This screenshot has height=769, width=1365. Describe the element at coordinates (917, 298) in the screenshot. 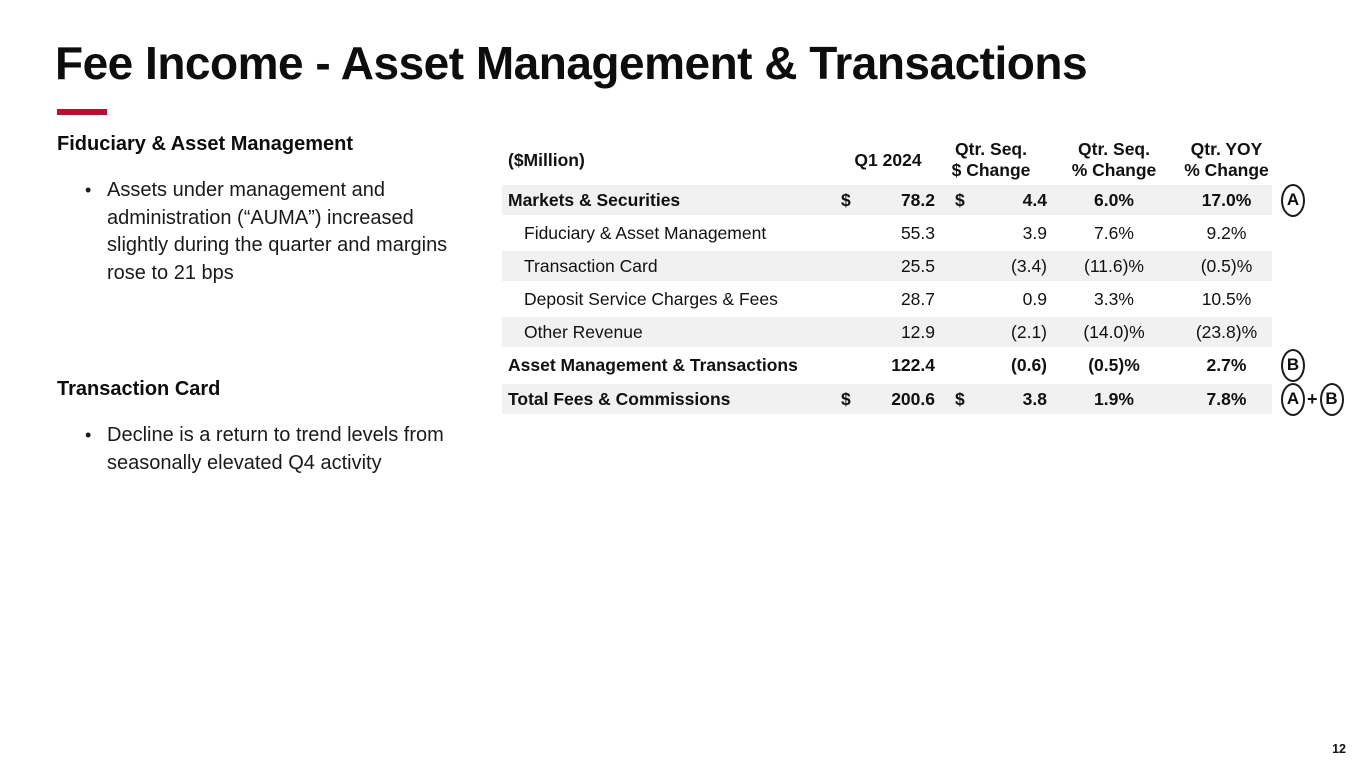

I see `q1-value: 28.7` at that location.